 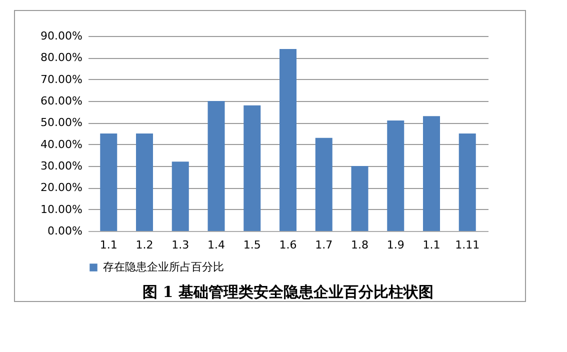 What do you see at coordinates (61, 144) in the screenshot?
I see `y-tick-label: 40.00%` at bounding box center [61, 144].